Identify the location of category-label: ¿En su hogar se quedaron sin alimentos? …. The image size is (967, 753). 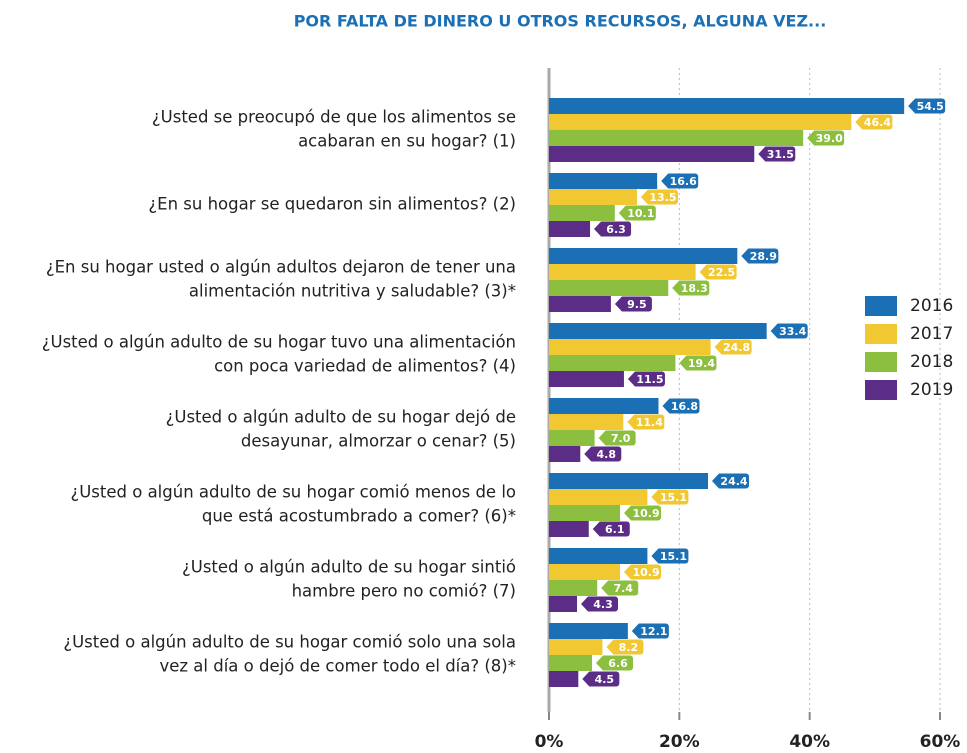
(332, 204).